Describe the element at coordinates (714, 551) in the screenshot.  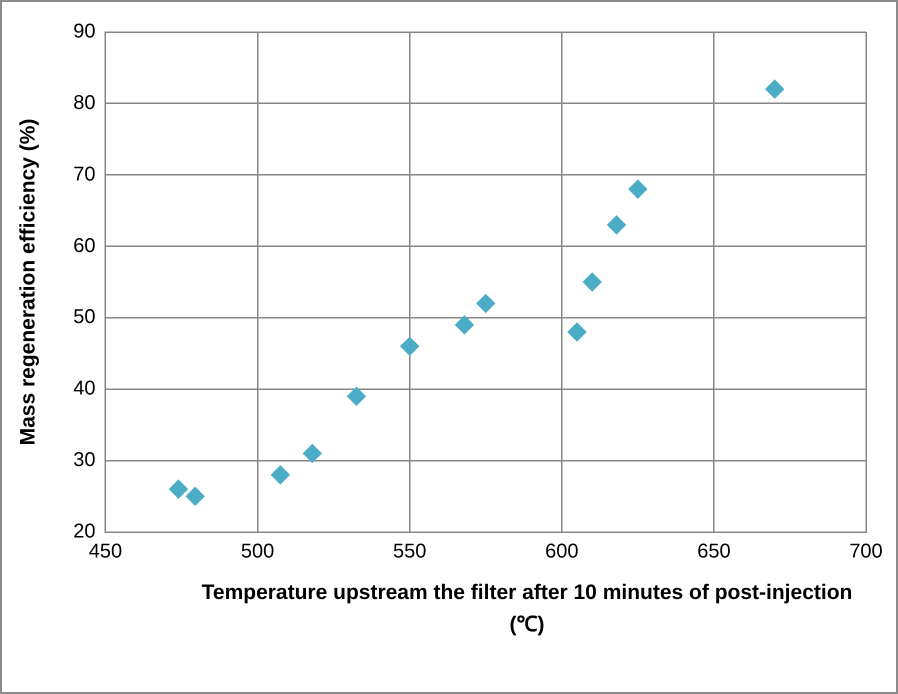
I see `x-tick-label: 650` at that location.